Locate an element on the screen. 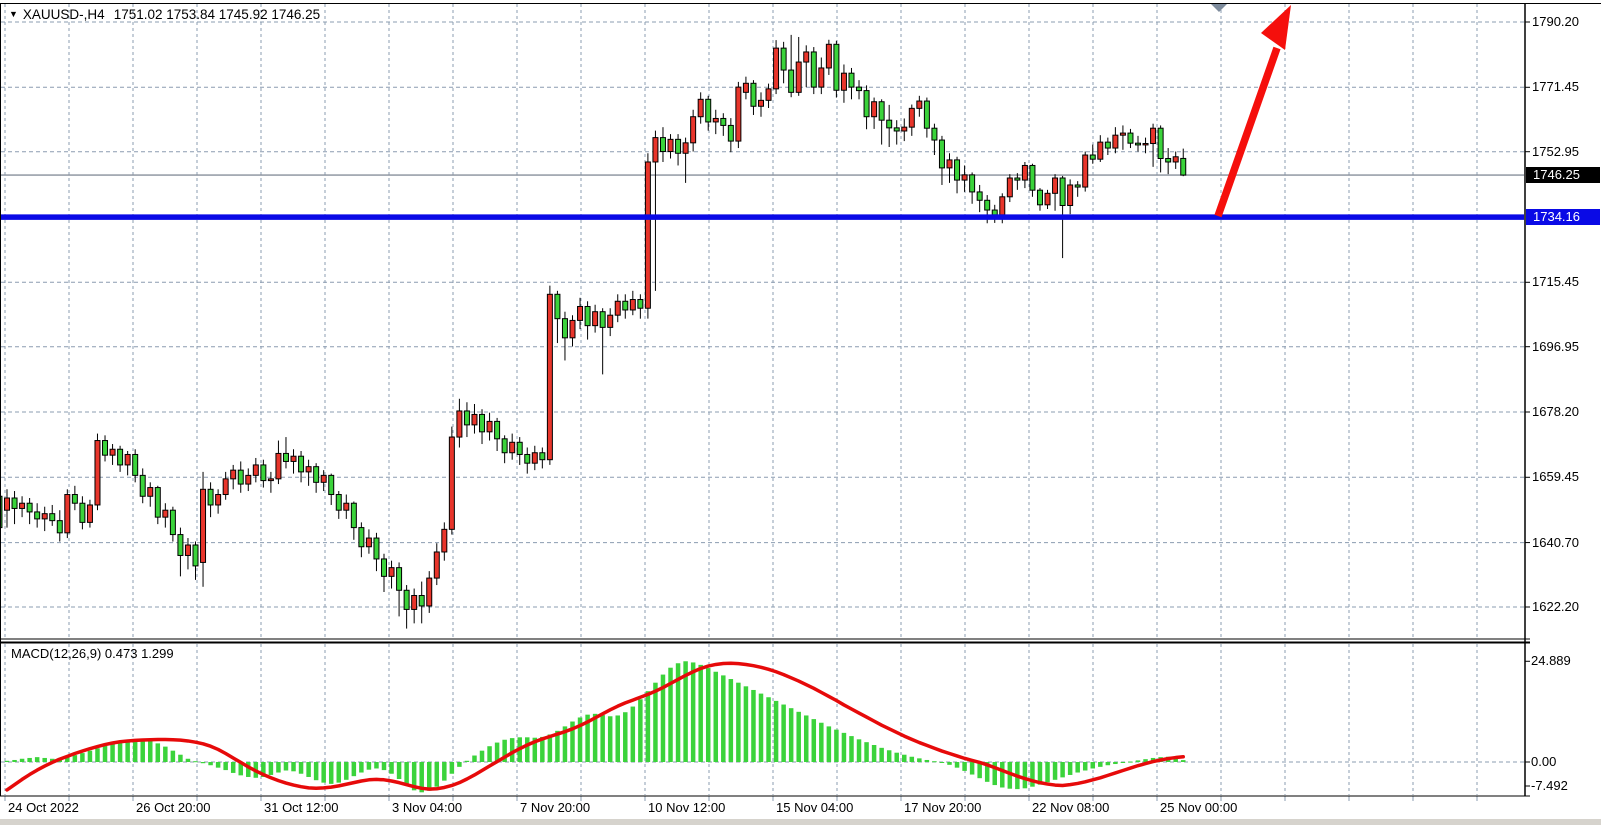  trend-arrow-shaft is located at coordinates (1247, 132).